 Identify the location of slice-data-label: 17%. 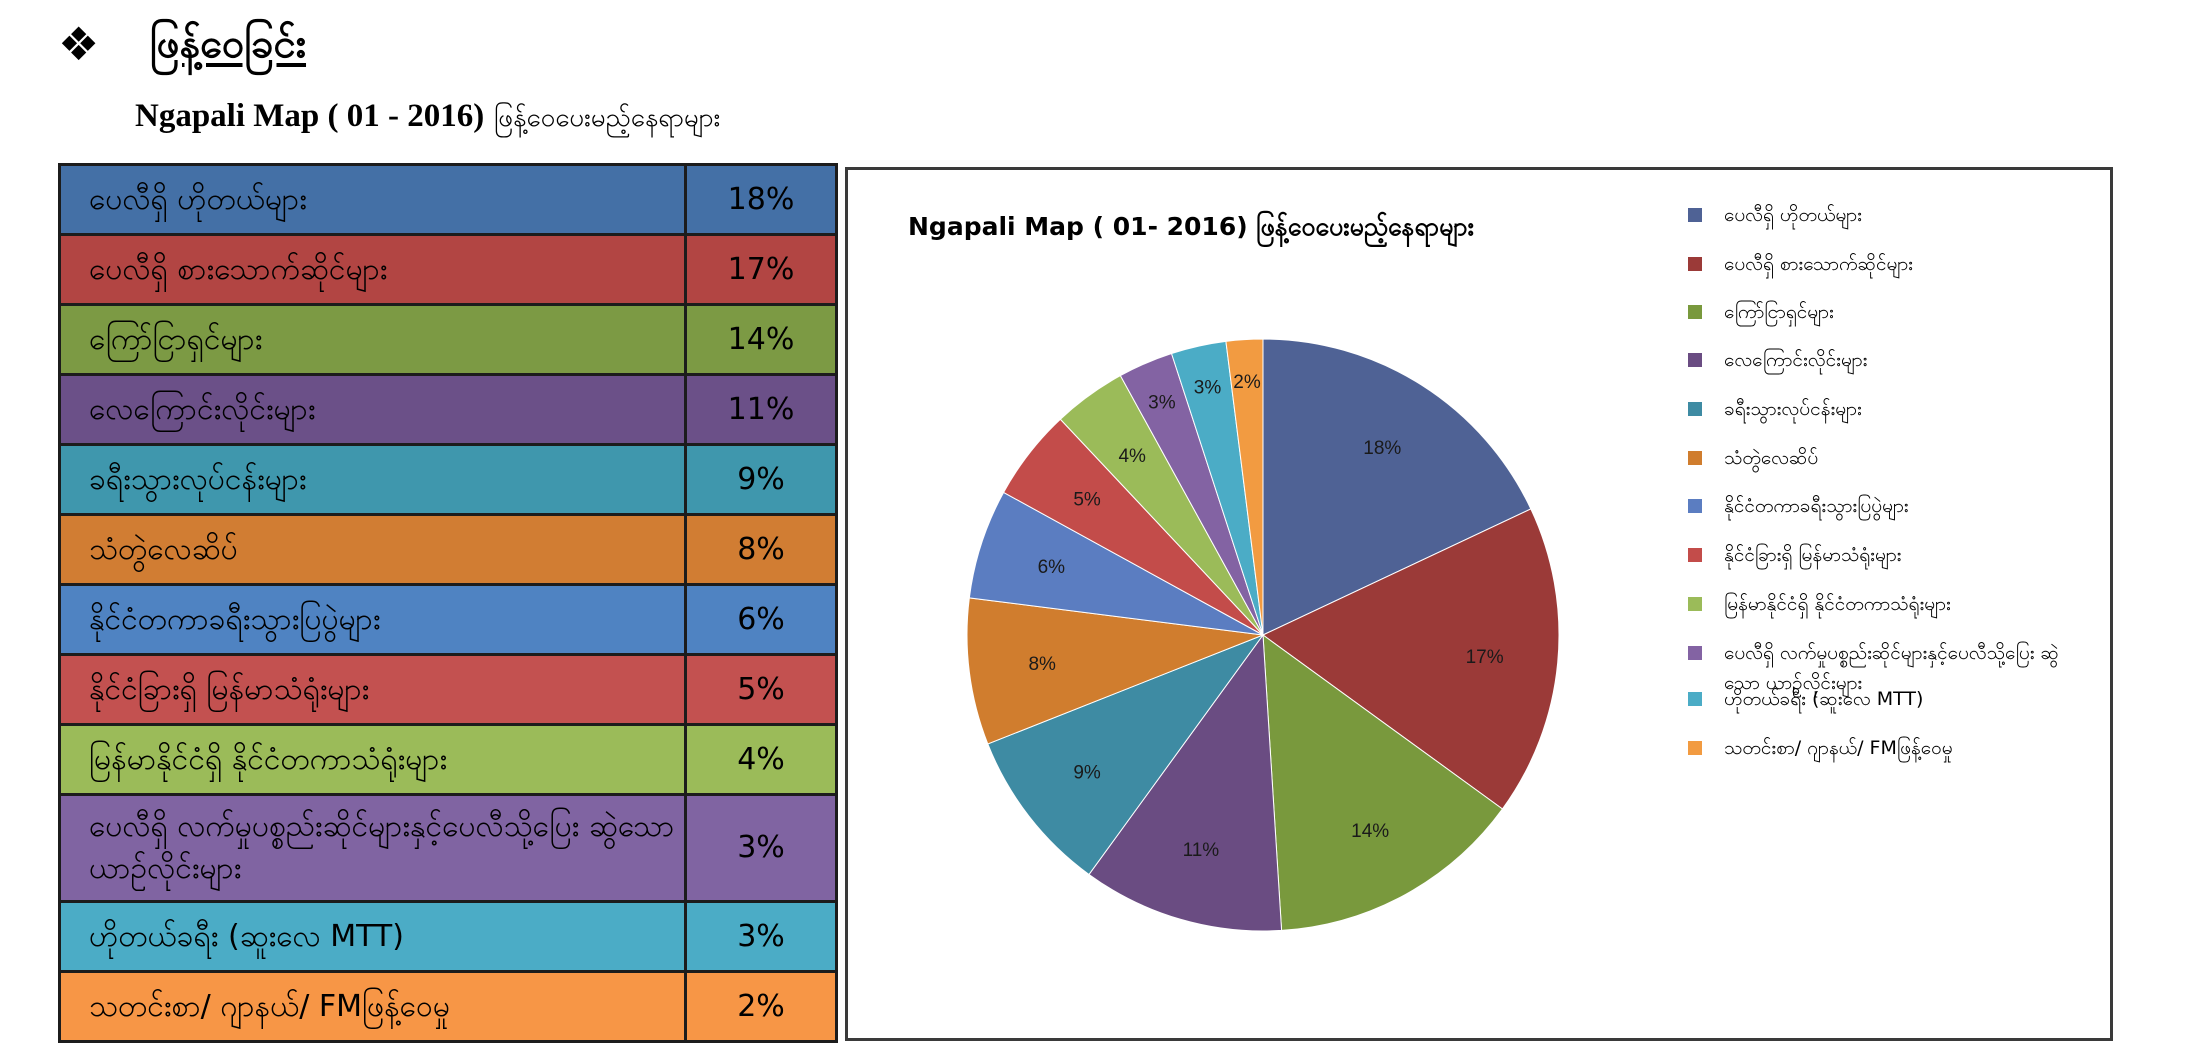
(1485, 657).